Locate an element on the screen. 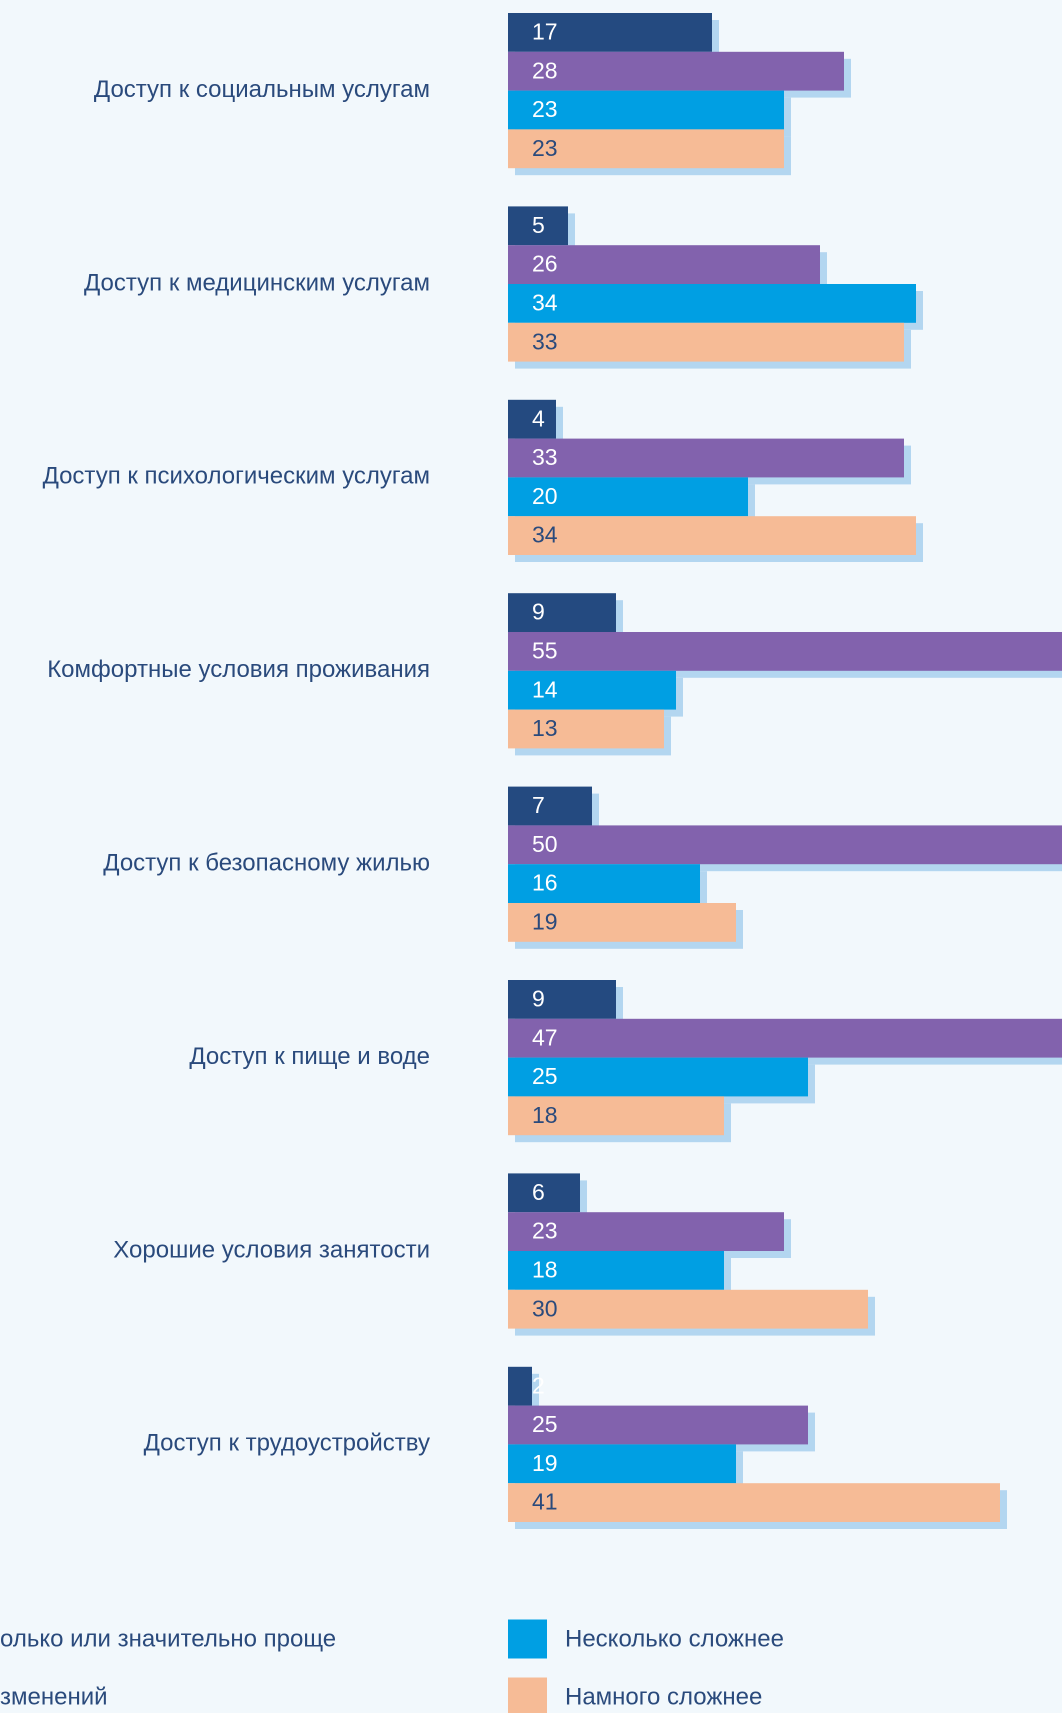 The height and width of the screenshot is (1713, 1062). value-label: 4 is located at coordinates (538, 418).